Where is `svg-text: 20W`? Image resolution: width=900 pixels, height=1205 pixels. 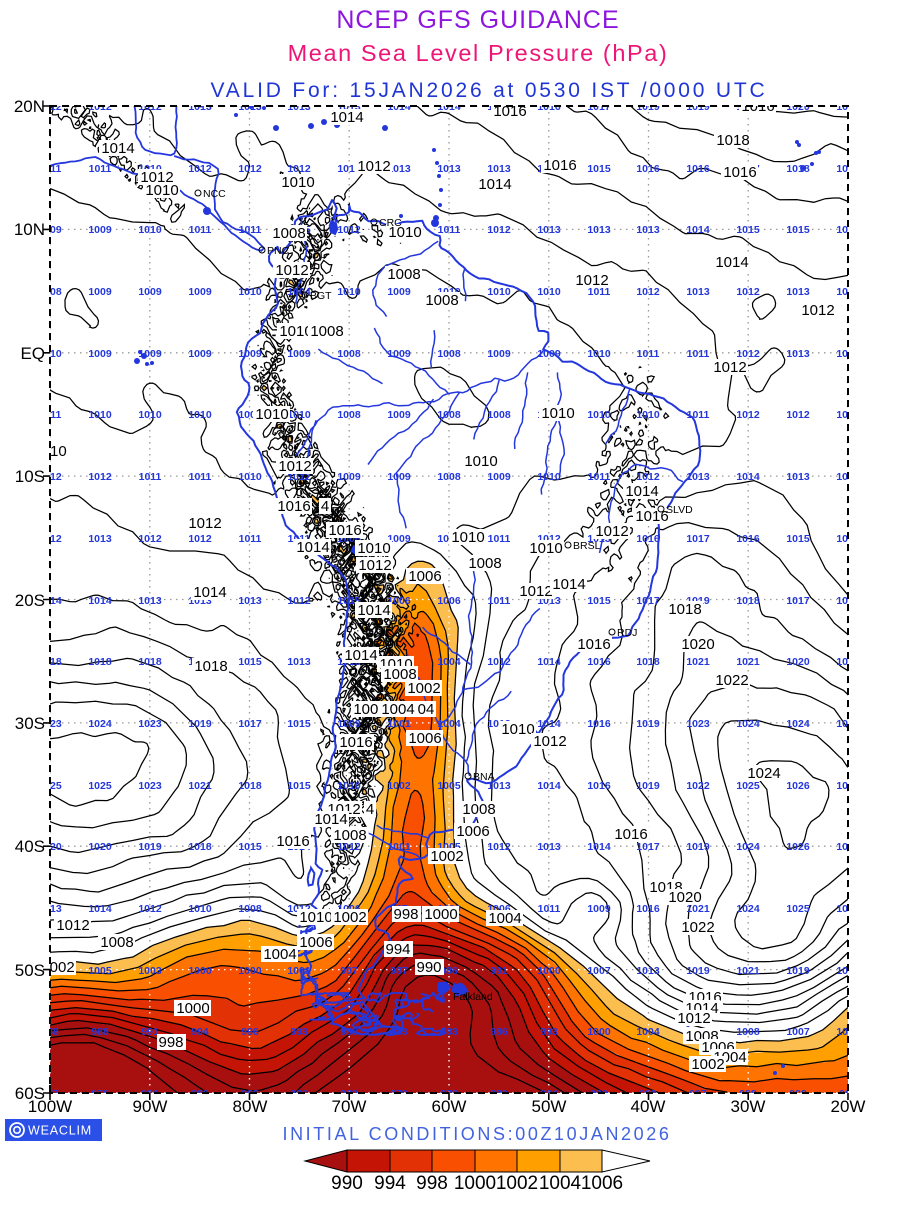 svg-text: 20W is located at coordinates (848, 1106).